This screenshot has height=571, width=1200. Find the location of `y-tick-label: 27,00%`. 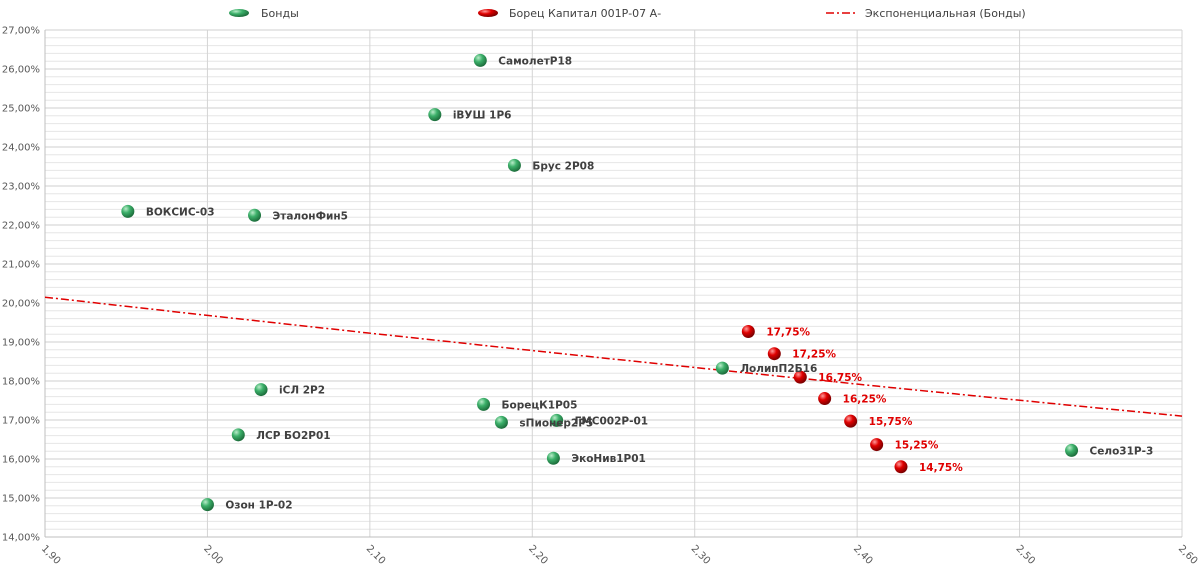

y-tick-label: 27,00% is located at coordinates (21, 31).